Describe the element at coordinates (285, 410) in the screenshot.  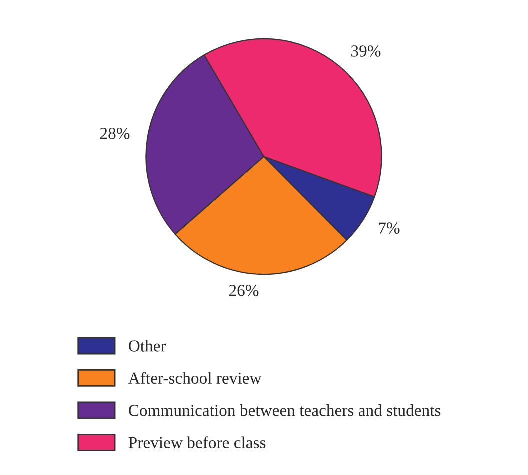
I see `legend-label: Communication between teachers and students` at that location.